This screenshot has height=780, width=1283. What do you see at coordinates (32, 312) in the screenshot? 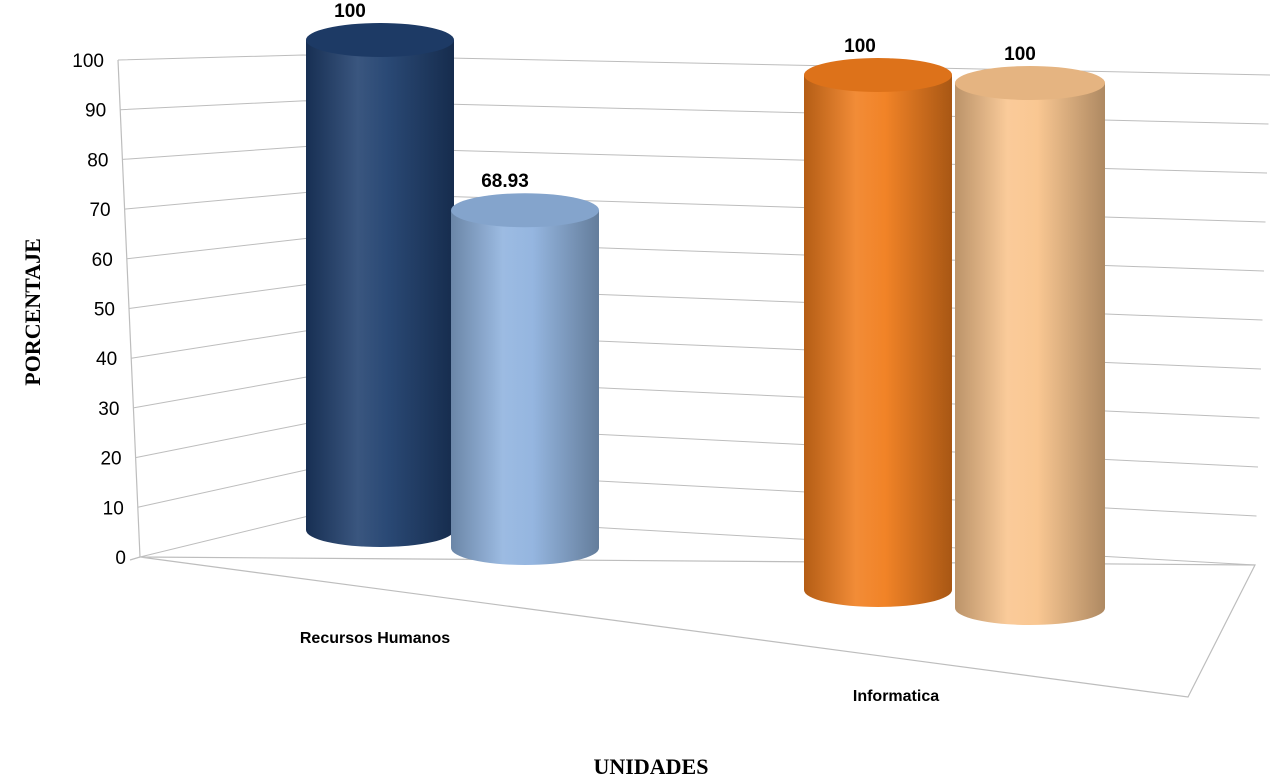
I see `y-axis-title: PORCENTAJE` at bounding box center [32, 312].